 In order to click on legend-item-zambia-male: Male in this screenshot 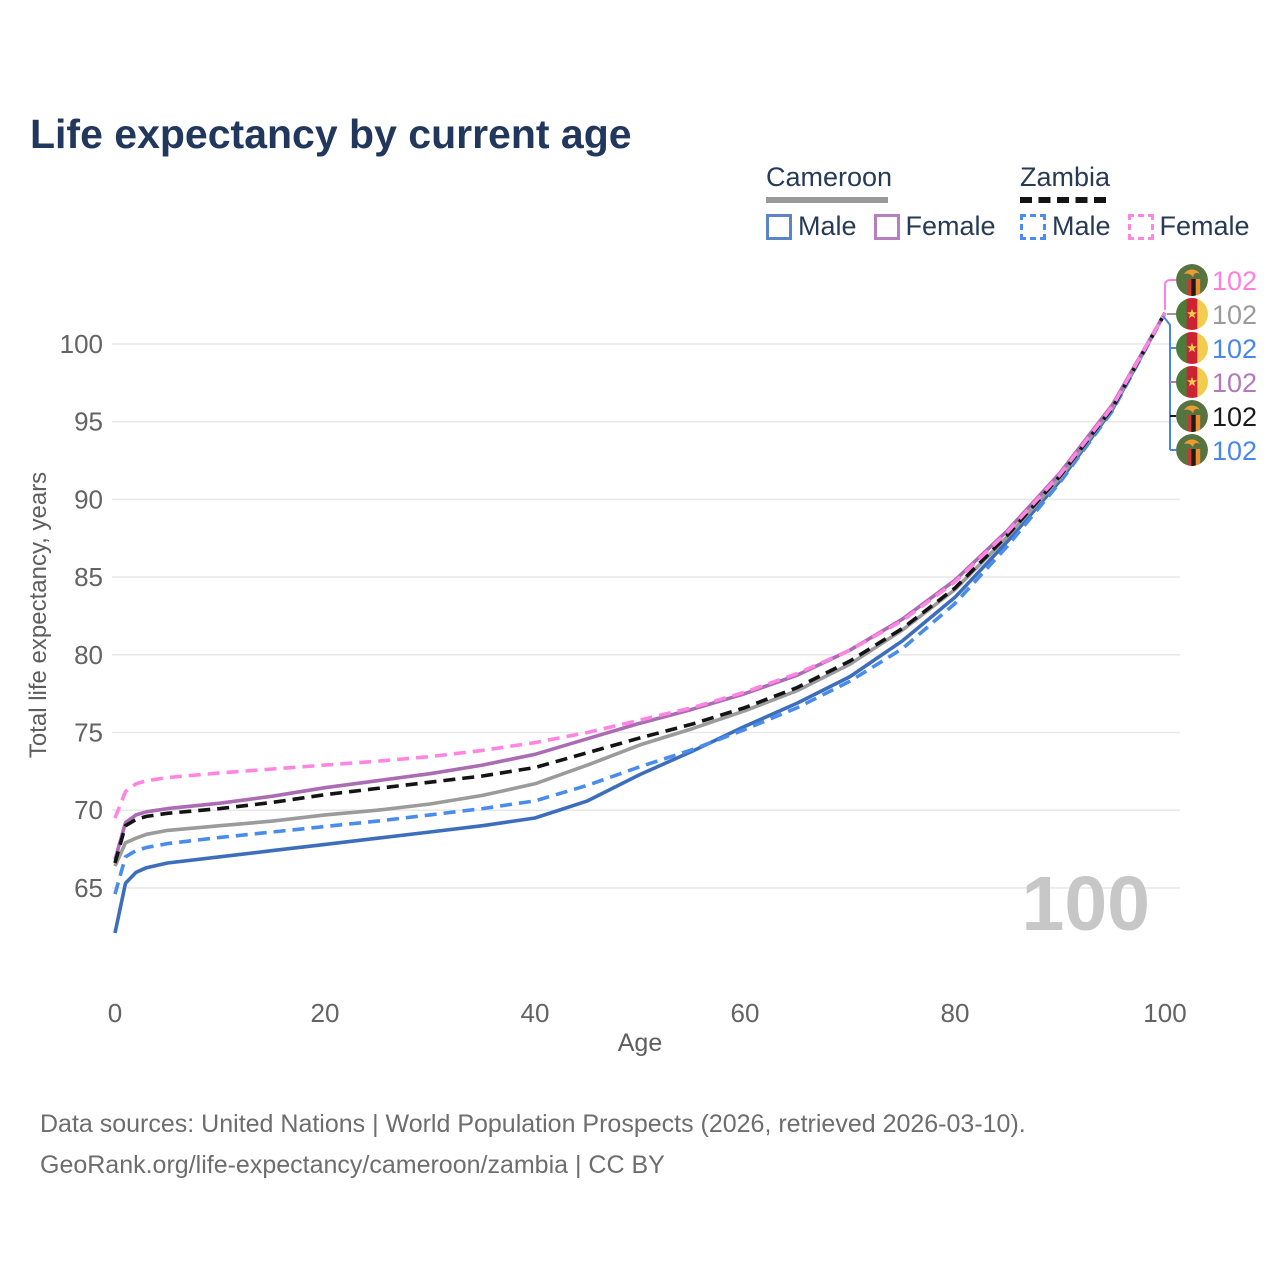, I will do `click(1065, 226)`.